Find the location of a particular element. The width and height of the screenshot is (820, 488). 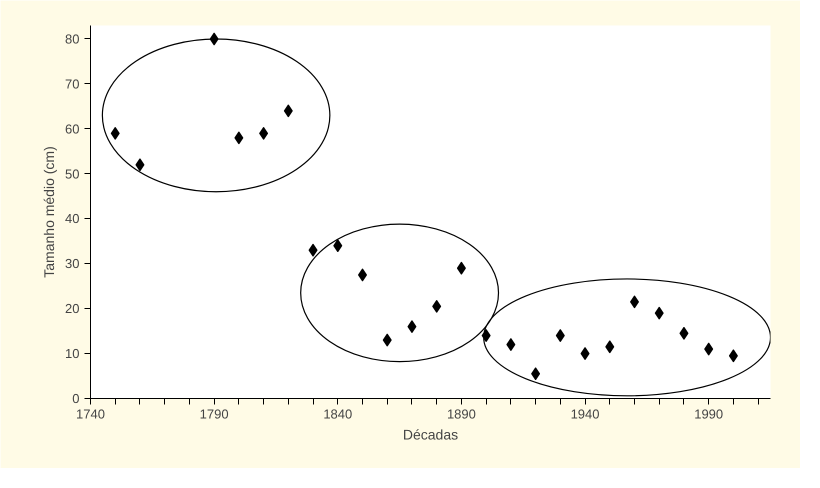

x-tick-label: 1940 is located at coordinates (585, 414).